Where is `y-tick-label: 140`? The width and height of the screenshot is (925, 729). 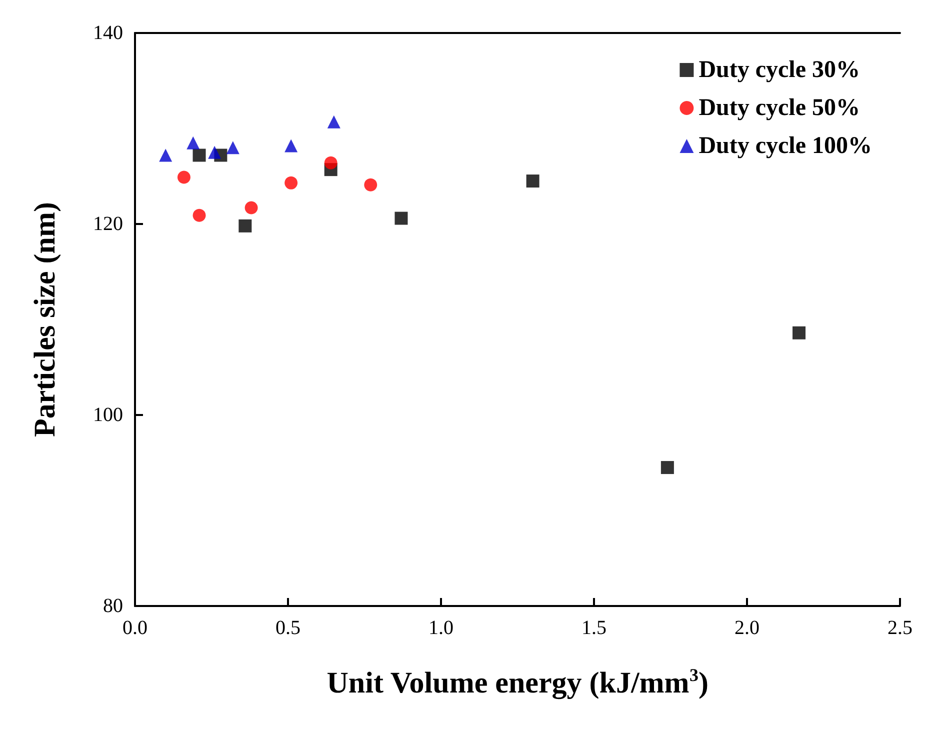 y-tick-label: 140 is located at coordinates (108, 33).